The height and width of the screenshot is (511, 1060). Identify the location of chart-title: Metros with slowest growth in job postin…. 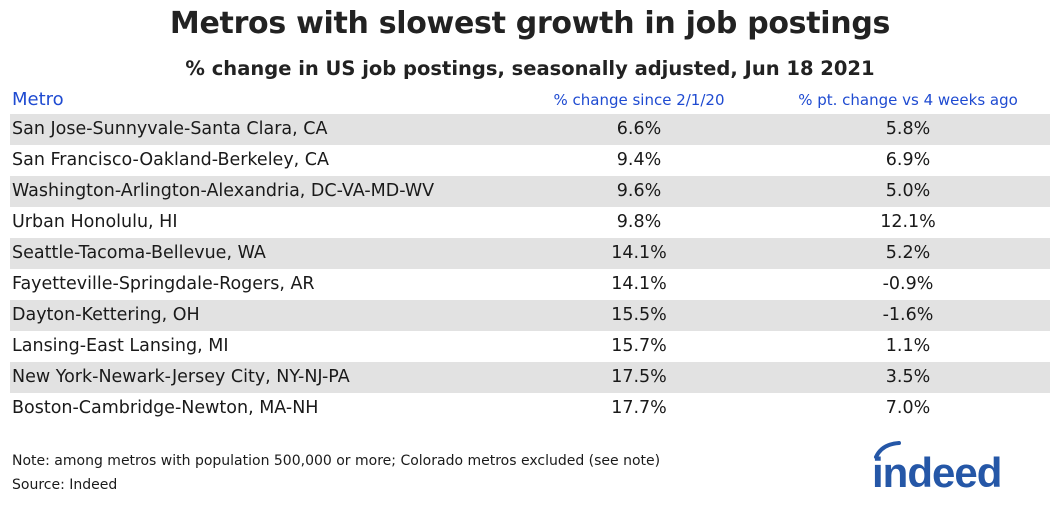
(530, 23).